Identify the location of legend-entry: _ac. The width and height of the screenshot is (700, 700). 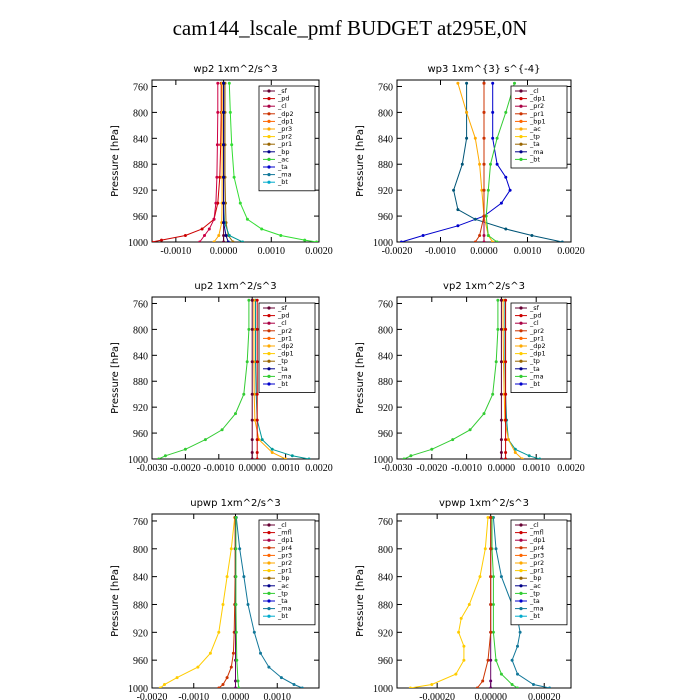
(535, 586).